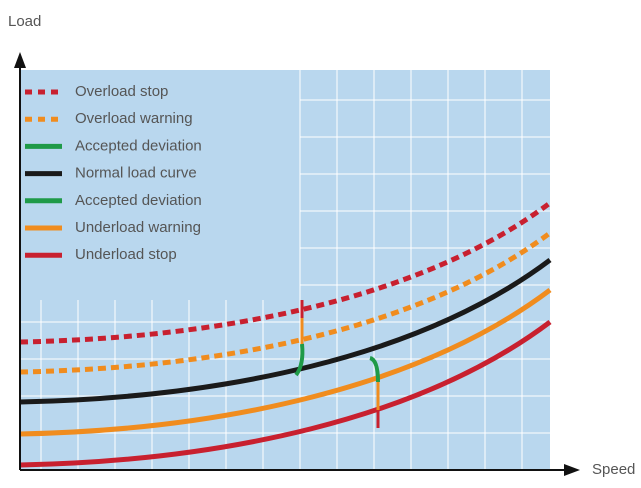  What do you see at coordinates (126, 254) in the screenshot?
I see `legend-label: Underload stop` at bounding box center [126, 254].